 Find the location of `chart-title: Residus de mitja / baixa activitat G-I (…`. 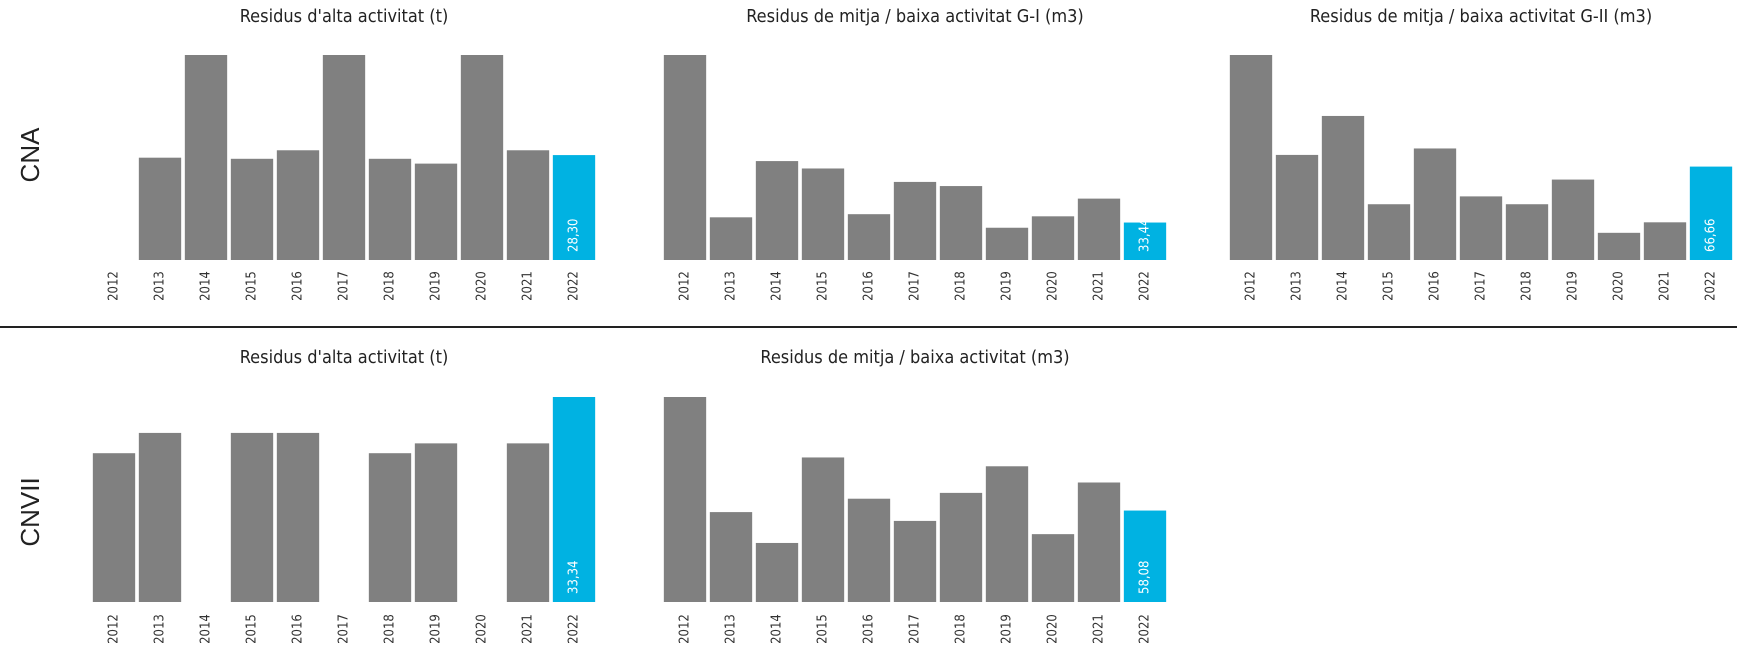

chart-title: Residus de mitja / baixa activitat G-I (… is located at coordinates (915, 16).